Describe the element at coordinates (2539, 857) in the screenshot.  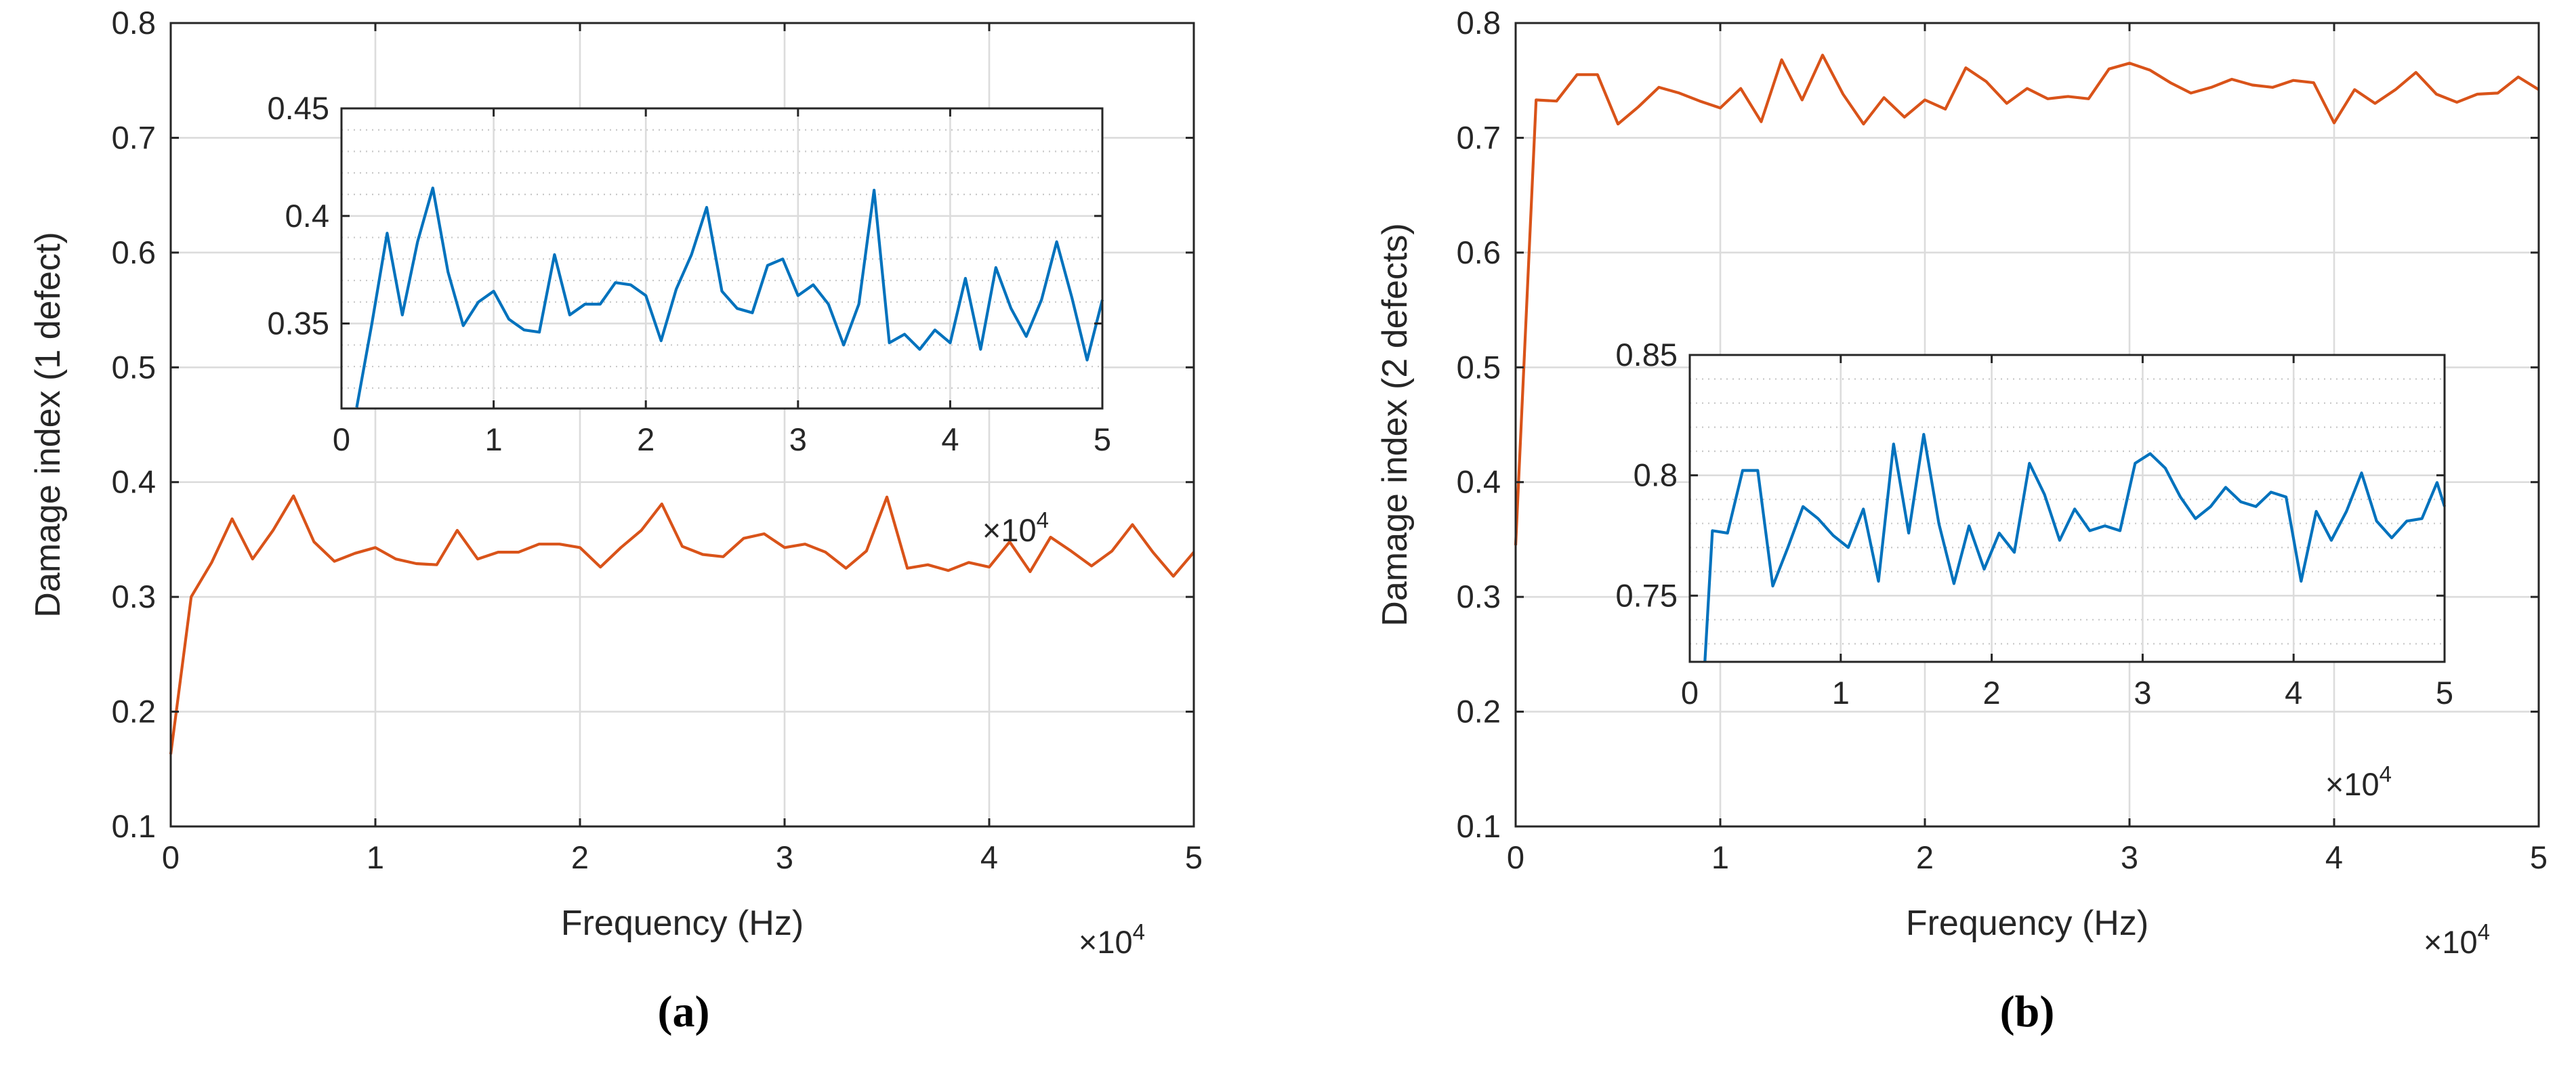
I see `b-main-xtick-label: 5` at that location.